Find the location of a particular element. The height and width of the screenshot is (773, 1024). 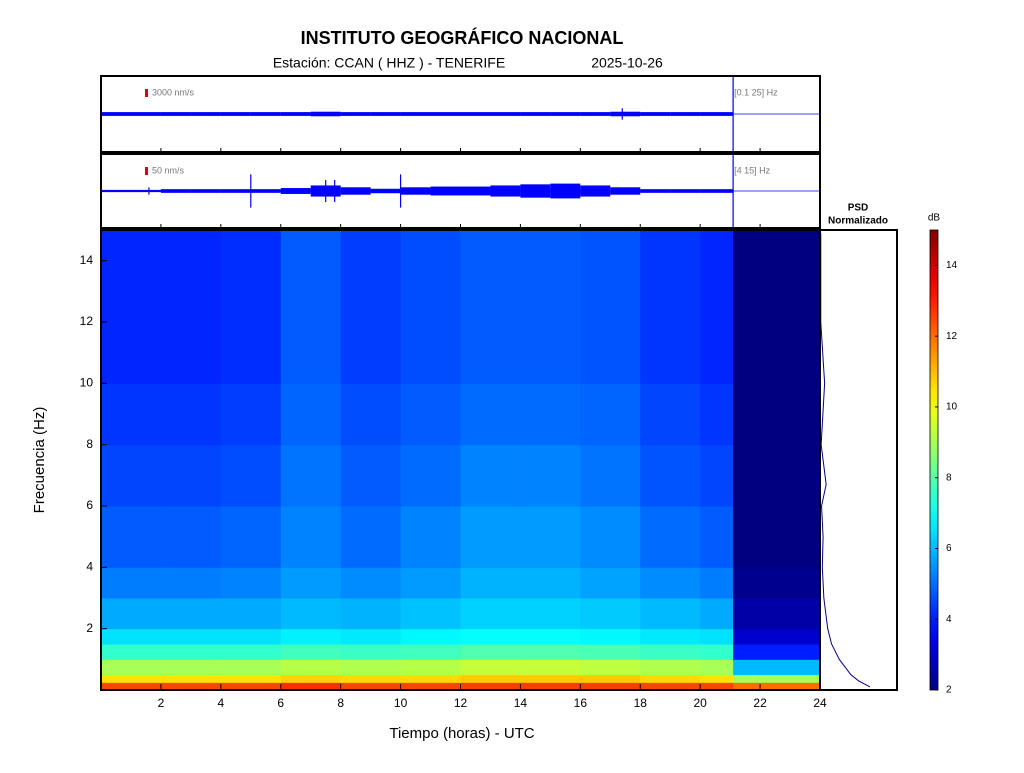

x-tick-label: 10 is located at coordinates (401, 703).